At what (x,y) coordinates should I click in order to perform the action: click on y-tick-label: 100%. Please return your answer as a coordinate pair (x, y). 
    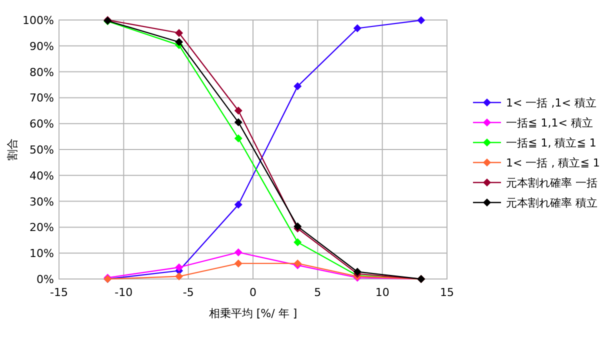
    Looking at the image, I should click on (38, 20).